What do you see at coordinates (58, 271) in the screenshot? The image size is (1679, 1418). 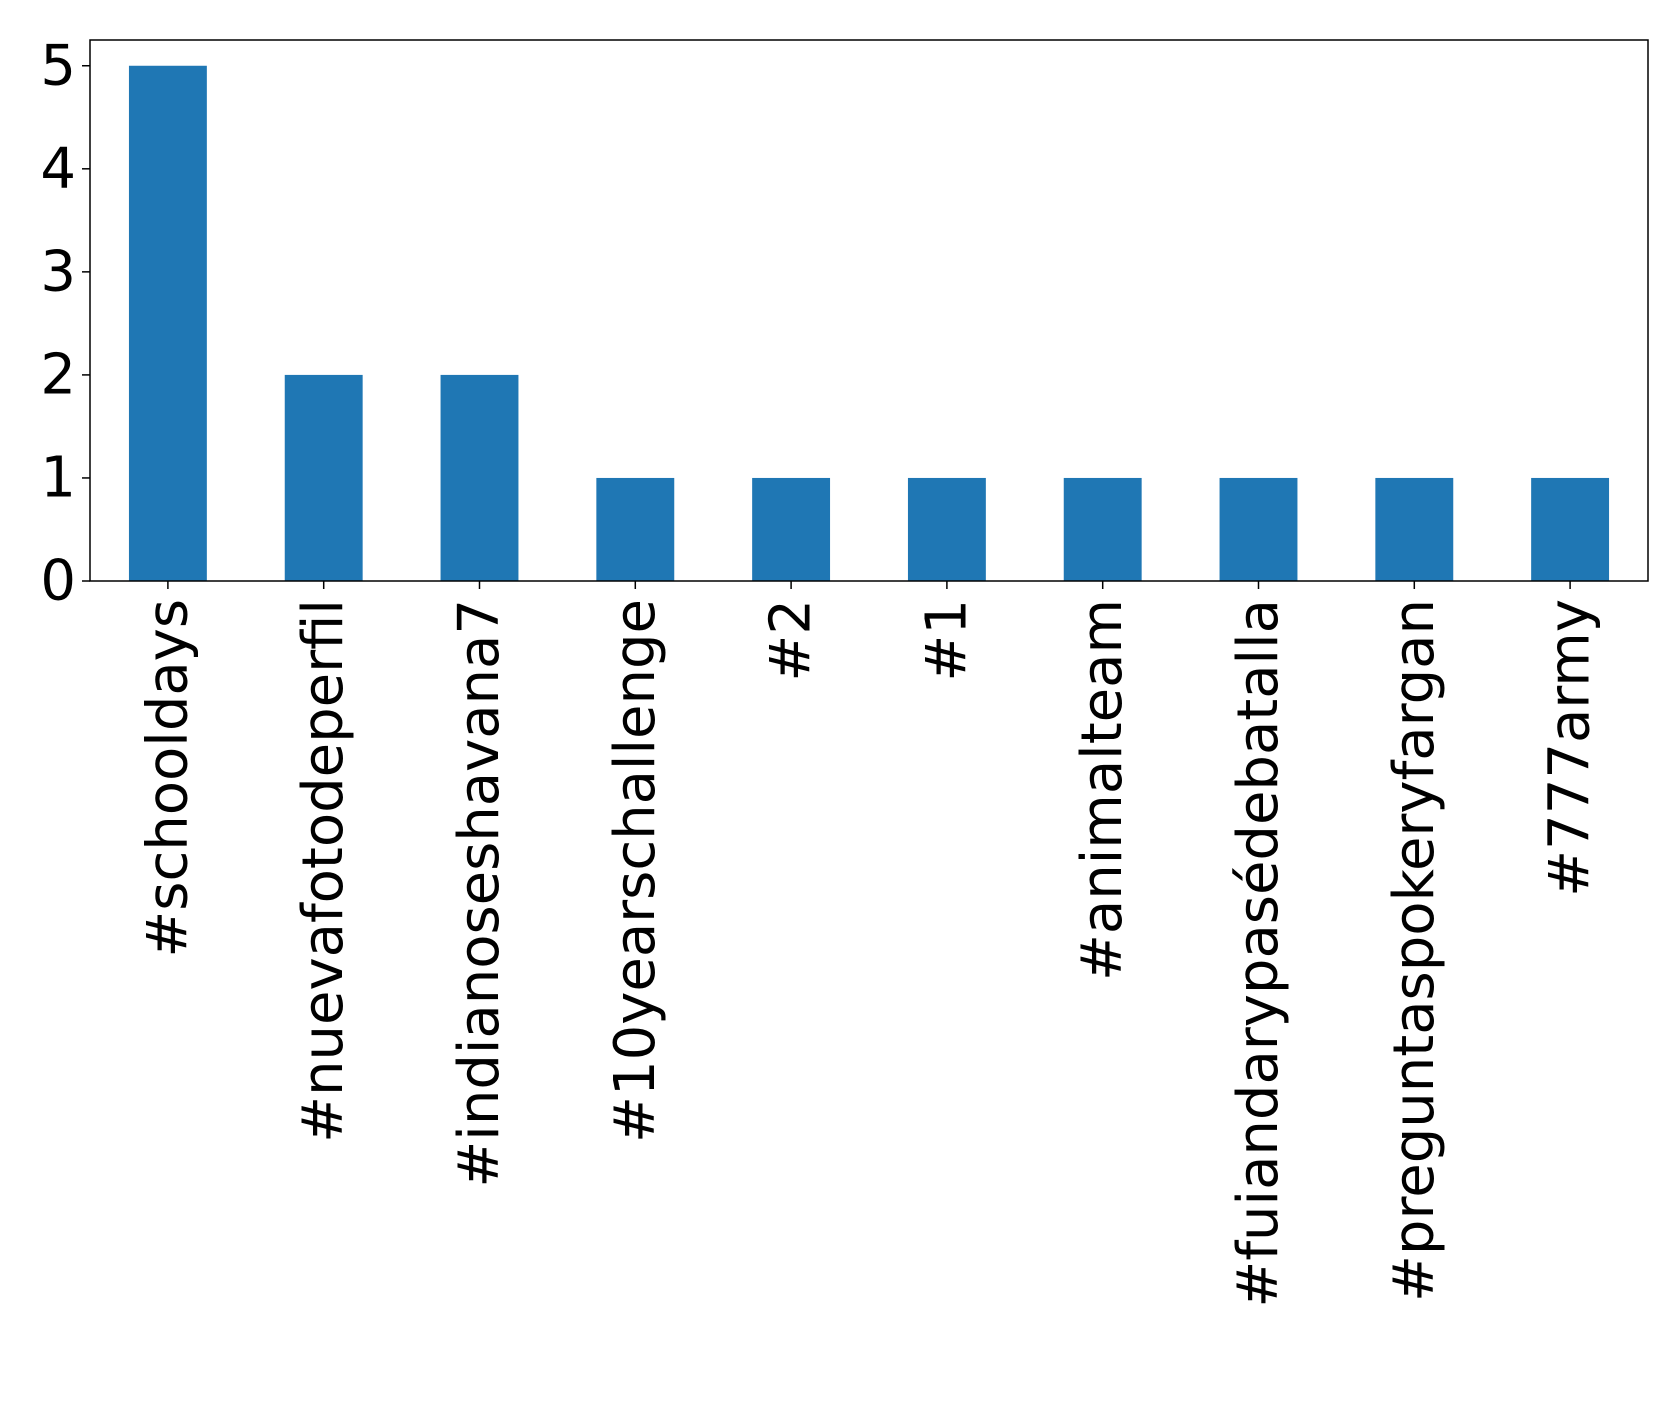 I see `y-tick-label-3: 3` at bounding box center [58, 271].